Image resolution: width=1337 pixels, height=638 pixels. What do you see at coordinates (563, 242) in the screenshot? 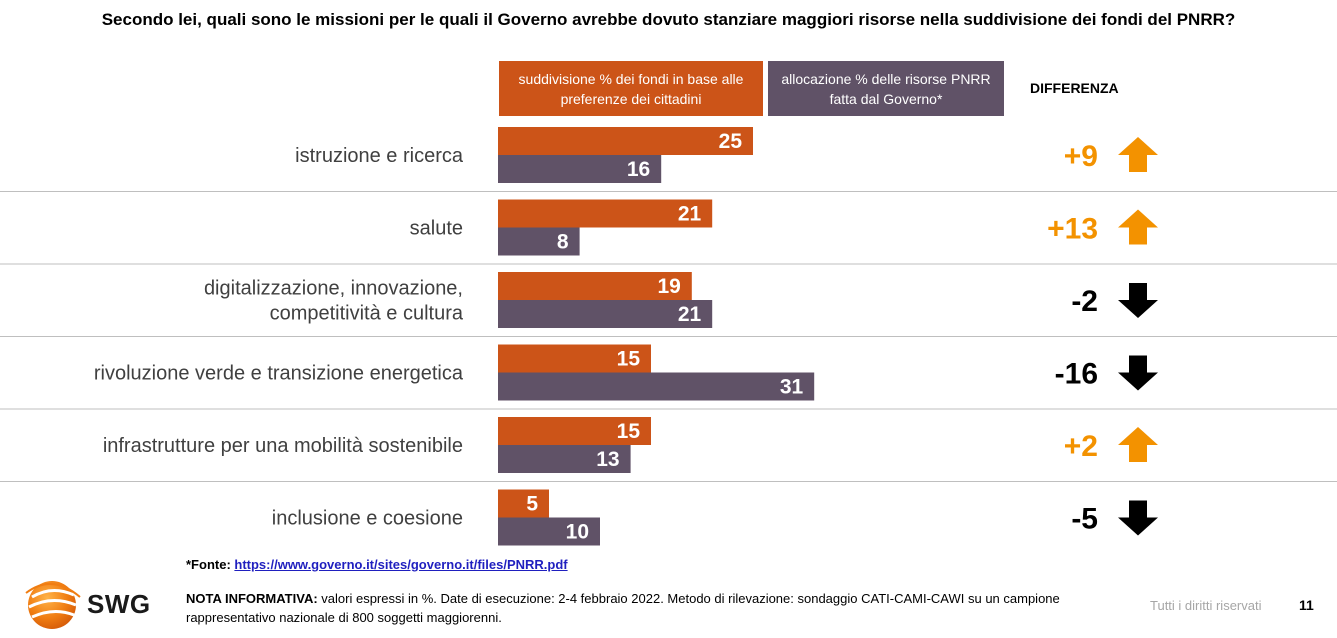
I see `bar-value-government: 8` at bounding box center [563, 242].